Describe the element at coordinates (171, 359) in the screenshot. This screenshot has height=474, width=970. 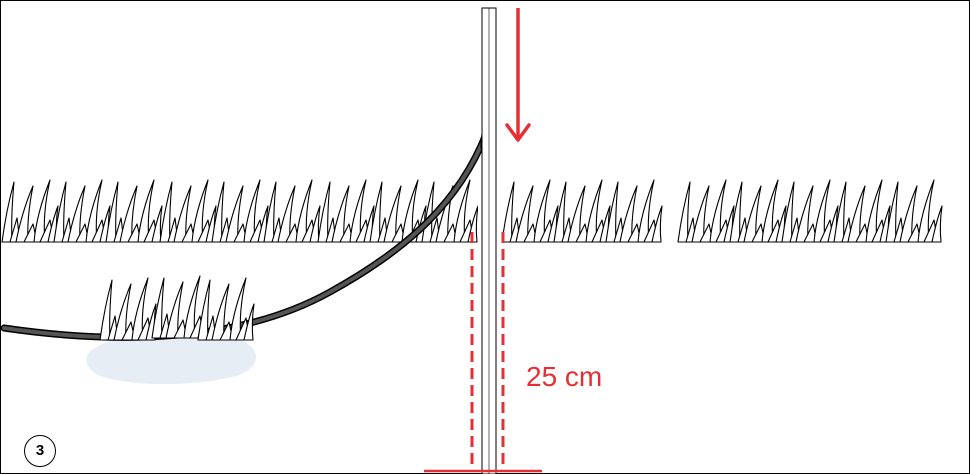
I see `ground-shadow` at that location.